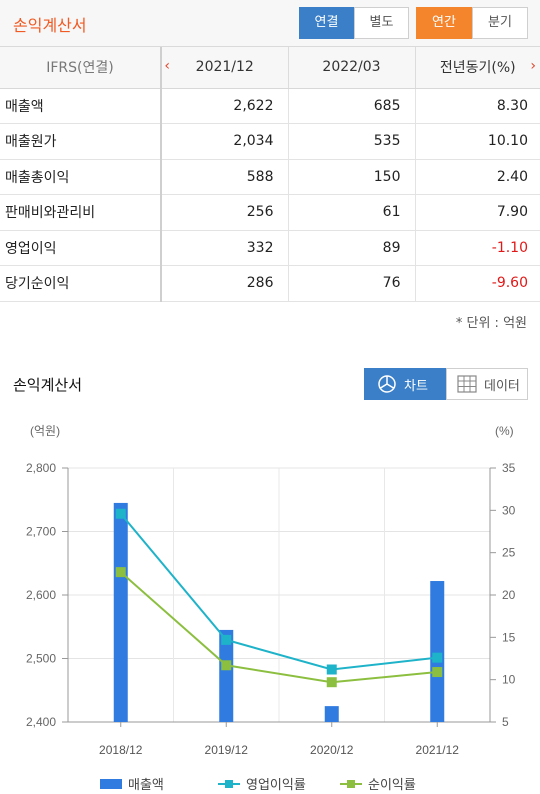 Image resolution: width=540 pixels, height=794 pixels. What do you see at coordinates (279, 627) in the screenshot?
I see `line-net-margin` at bounding box center [279, 627].